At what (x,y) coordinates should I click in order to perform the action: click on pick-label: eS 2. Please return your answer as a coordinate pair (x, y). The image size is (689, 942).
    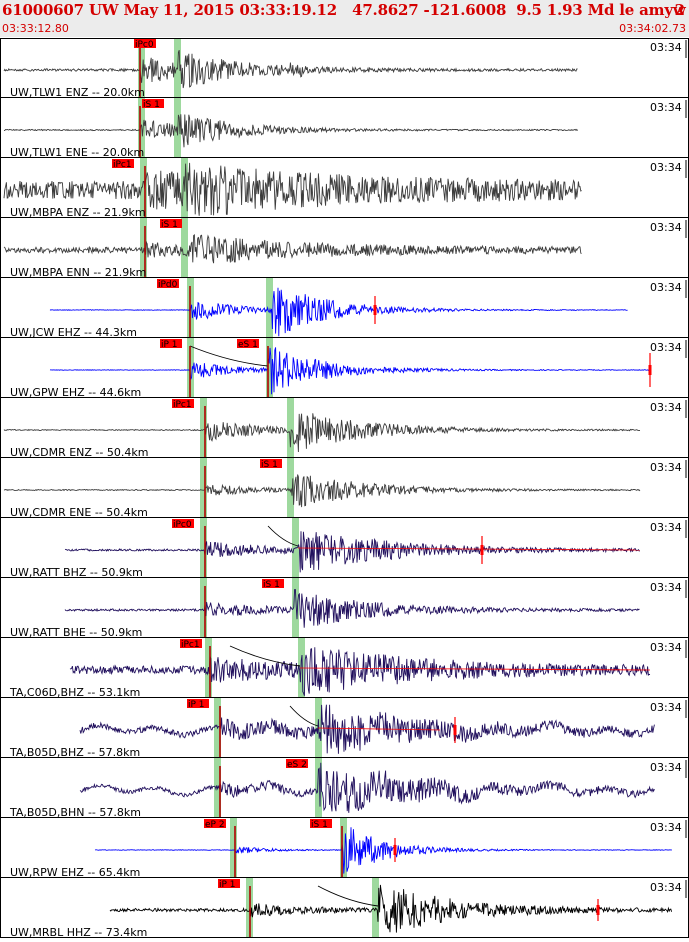
    Looking at the image, I should click on (297, 765).